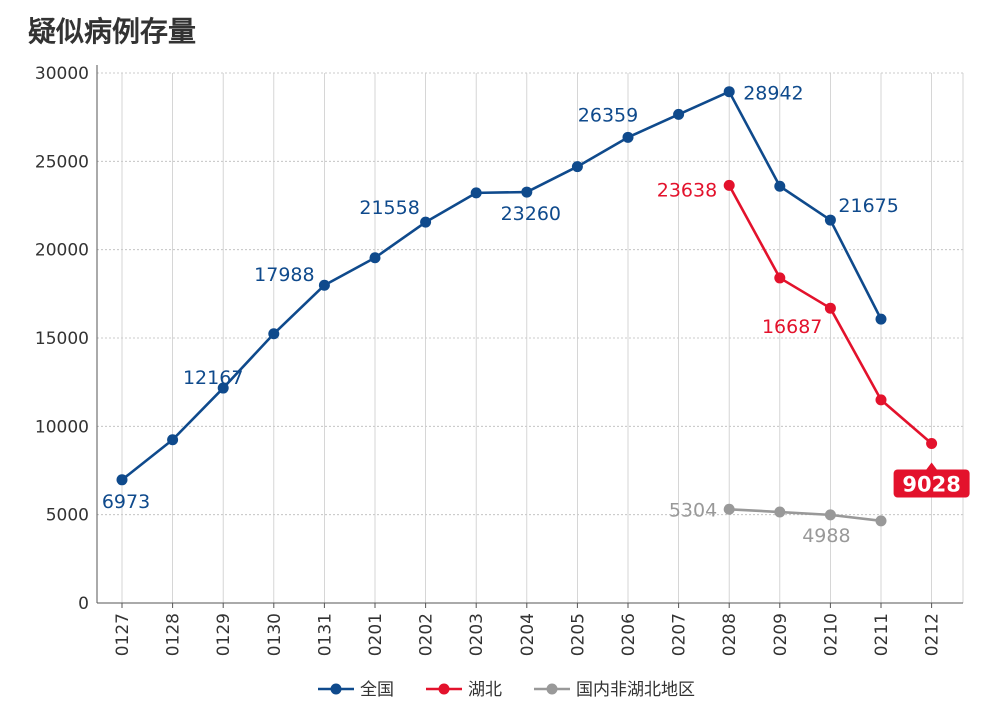  Describe the element at coordinates (174, 634) in the screenshot. I see `x-tick-label: 0128` at that location.